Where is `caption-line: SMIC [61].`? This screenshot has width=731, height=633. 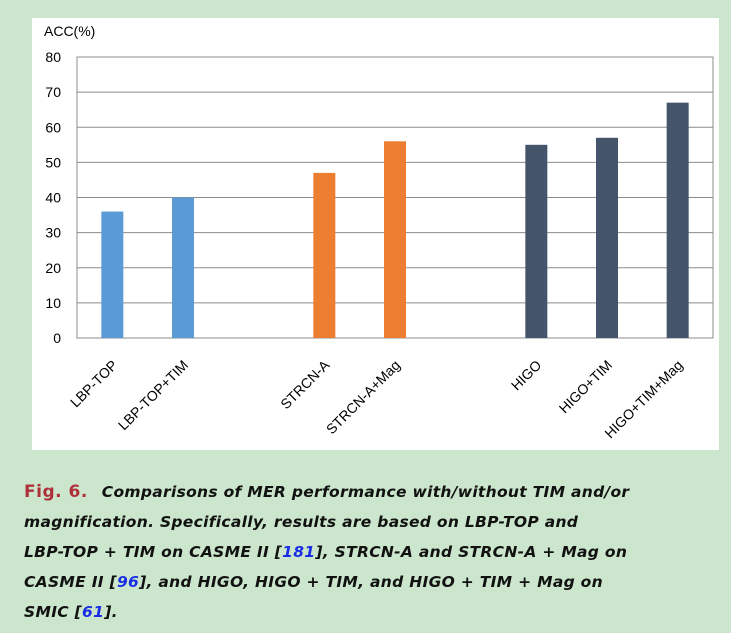 caption-line: SMIC [61]. is located at coordinates (71, 612).